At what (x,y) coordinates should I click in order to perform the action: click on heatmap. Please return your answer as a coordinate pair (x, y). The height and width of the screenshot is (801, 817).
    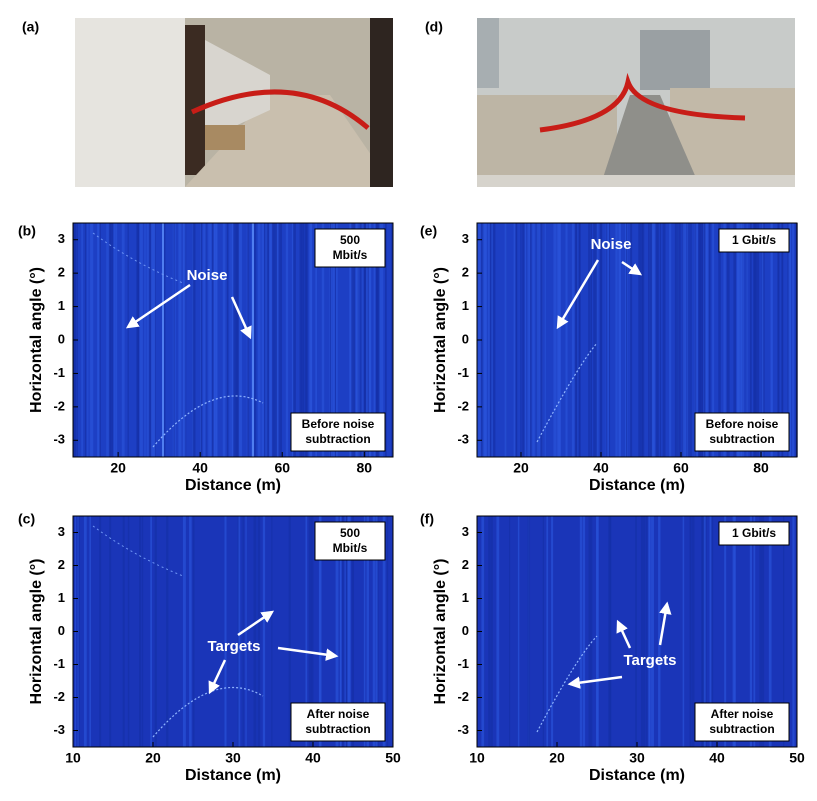
    Looking at the image, I should click on (637, 631).